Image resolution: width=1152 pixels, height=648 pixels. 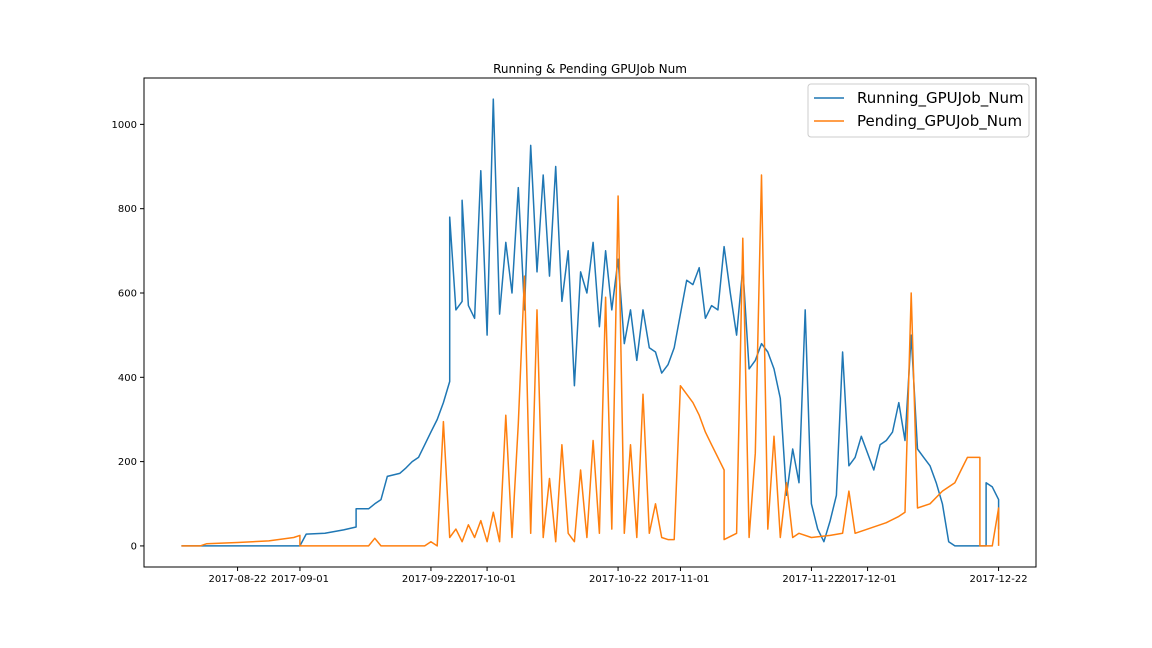 What do you see at coordinates (238, 579) in the screenshot?
I see `x-tick-label: 2017-08-22` at bounding box center [238, 579].